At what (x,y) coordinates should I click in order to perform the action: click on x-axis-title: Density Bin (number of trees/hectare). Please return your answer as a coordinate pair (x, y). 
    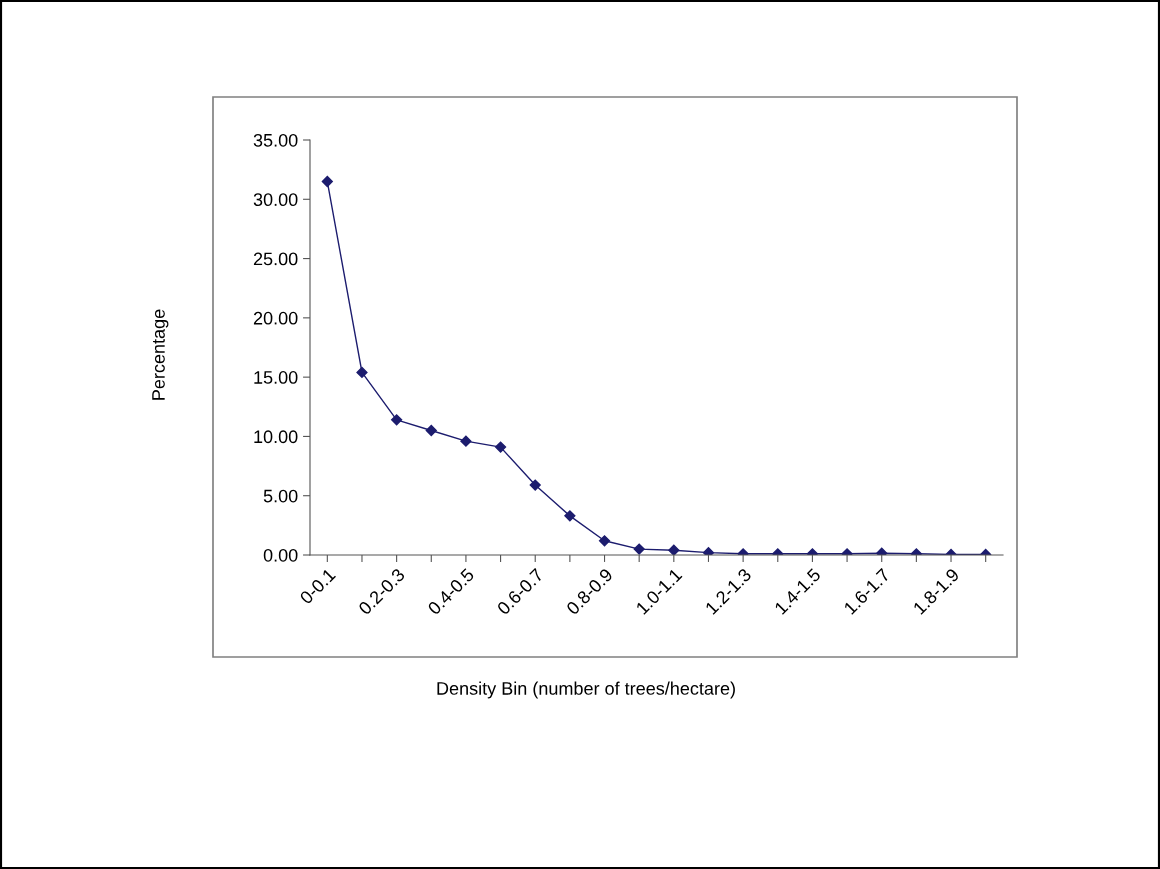
    Looking at the image, I should click on (586, 690).